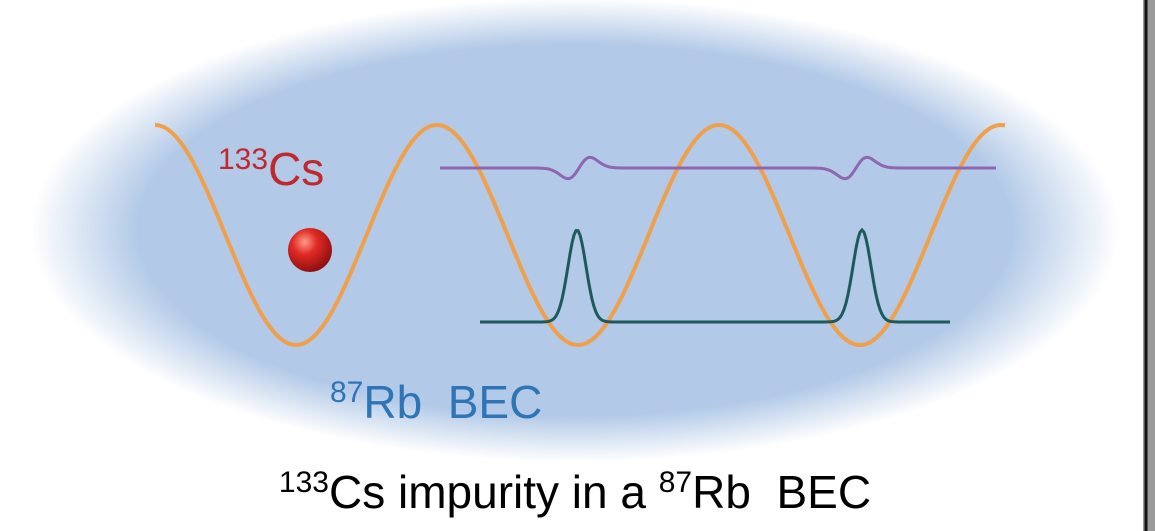 This screenshot has width=1155, height=531. What do you see at coordinates (715, 275) in the screenshot?
I see `density-peaks` at bounding box center [715, 275].